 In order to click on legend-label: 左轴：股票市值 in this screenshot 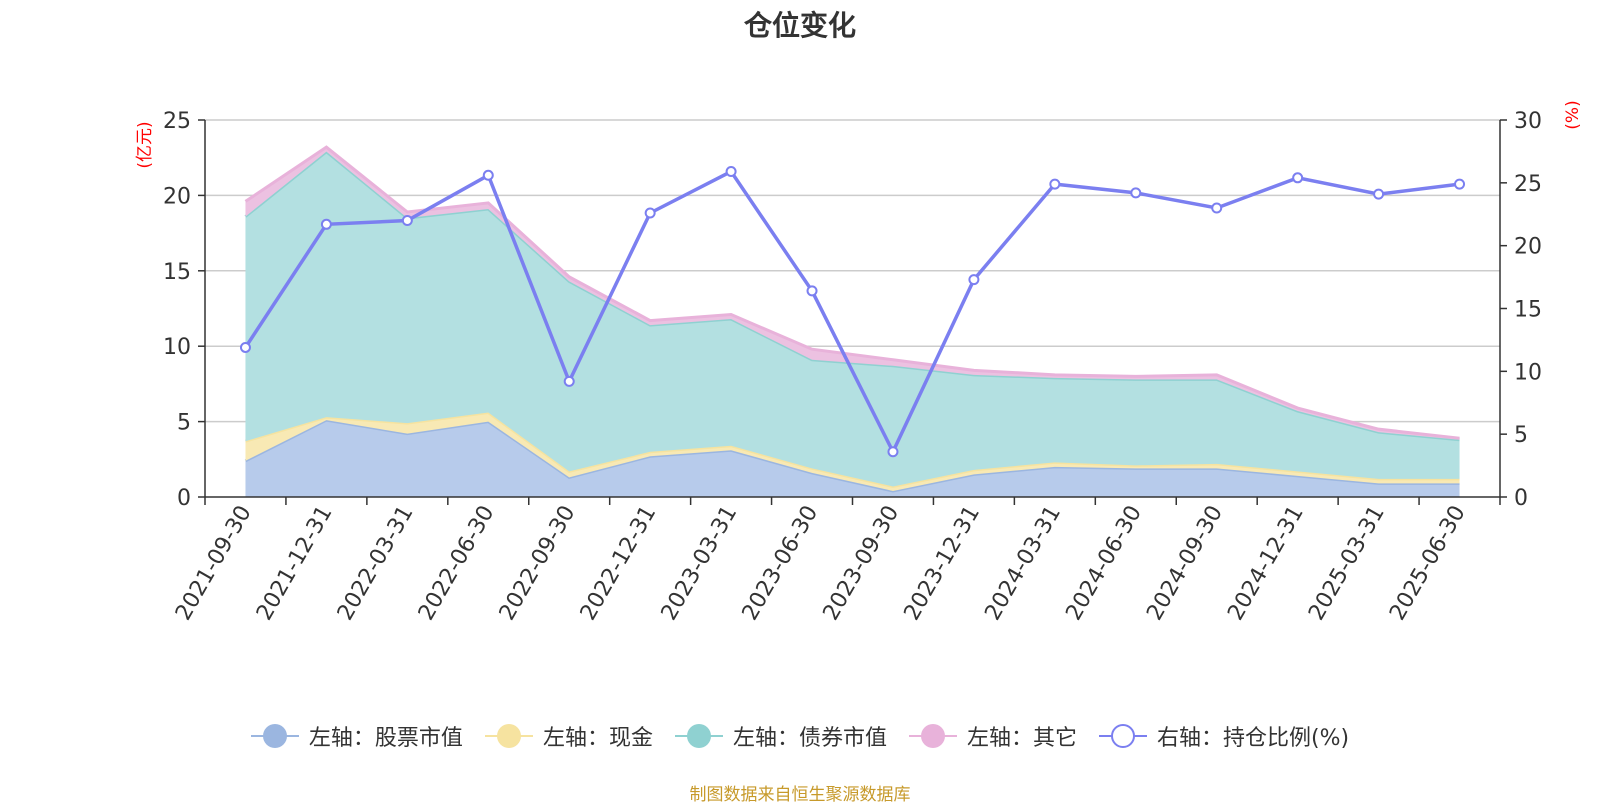, I will do `click(385, 738)`.